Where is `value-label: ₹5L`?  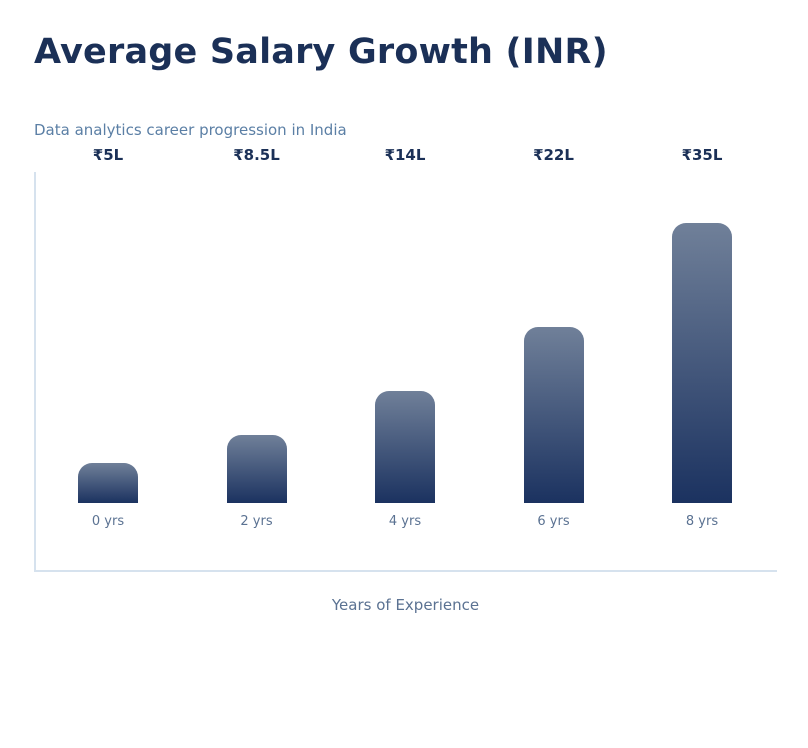
value-label: ₹5L is located at coordinates (108, 155).